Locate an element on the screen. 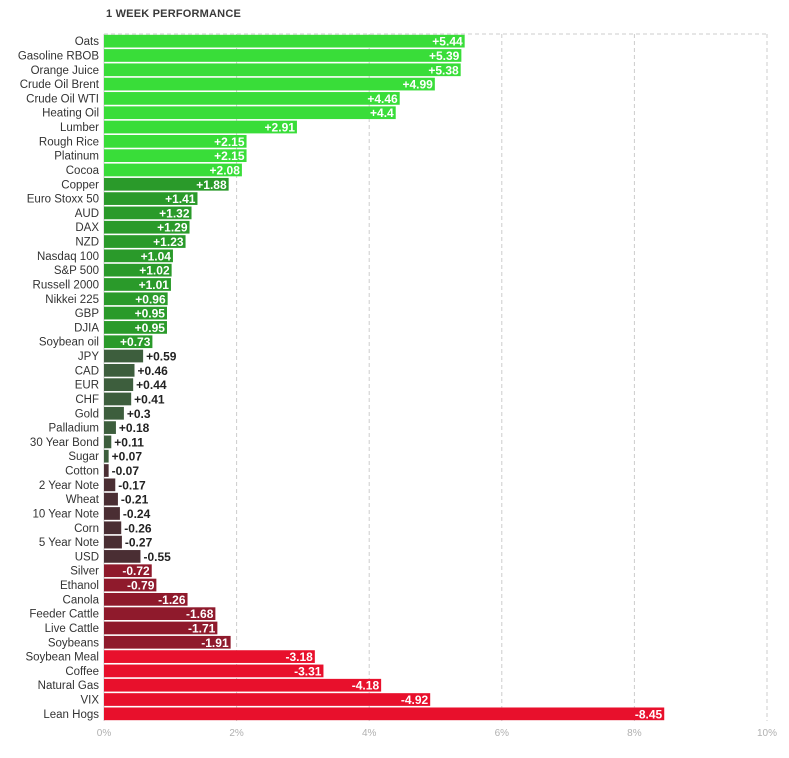 This screenshot has height=758, width=789. value-label: +2.08 is located at coordinates (225, 170).